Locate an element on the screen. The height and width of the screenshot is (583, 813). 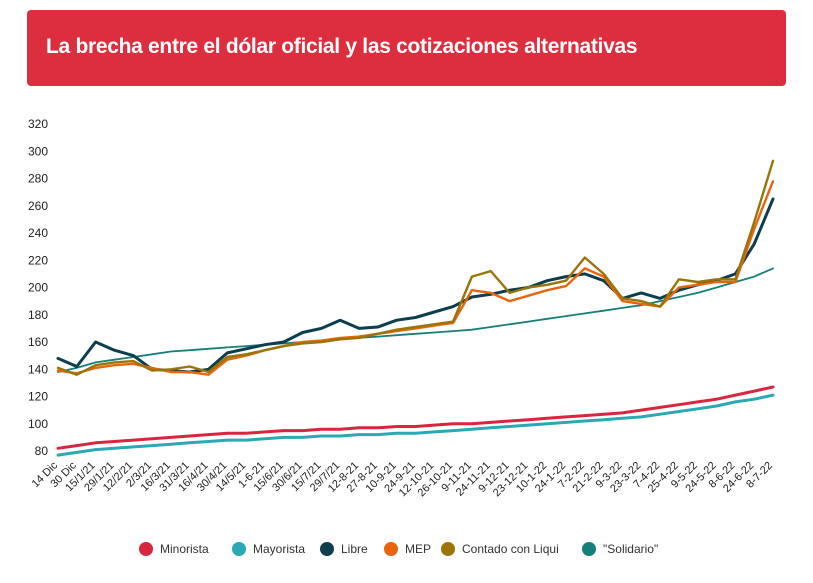
series-line-minorista is located at coordinates (415, 417).